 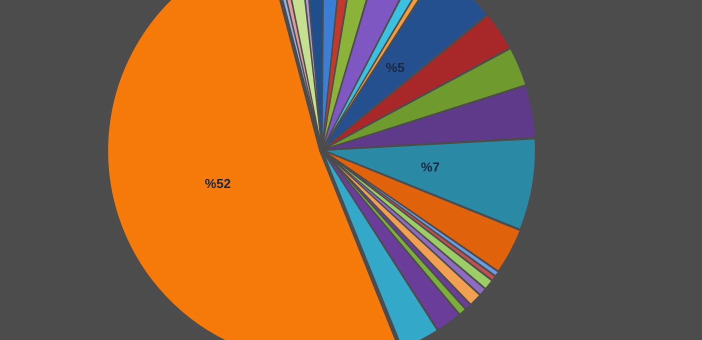 What do you see at coordinates (395, 67) in the screenshot?
I see `data-label: %5` at bounding box center [395, 67].